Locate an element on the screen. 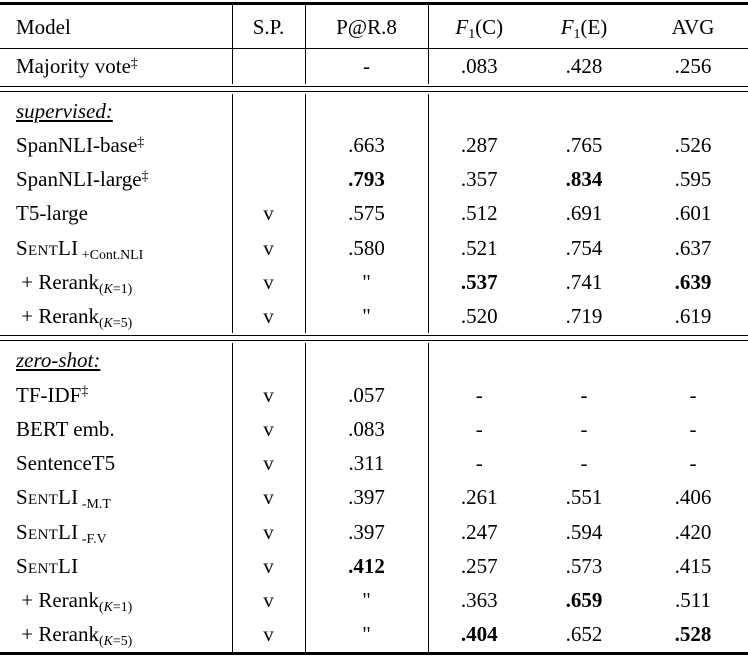  cell-avg: .639 is located at coordinates (693, 281).